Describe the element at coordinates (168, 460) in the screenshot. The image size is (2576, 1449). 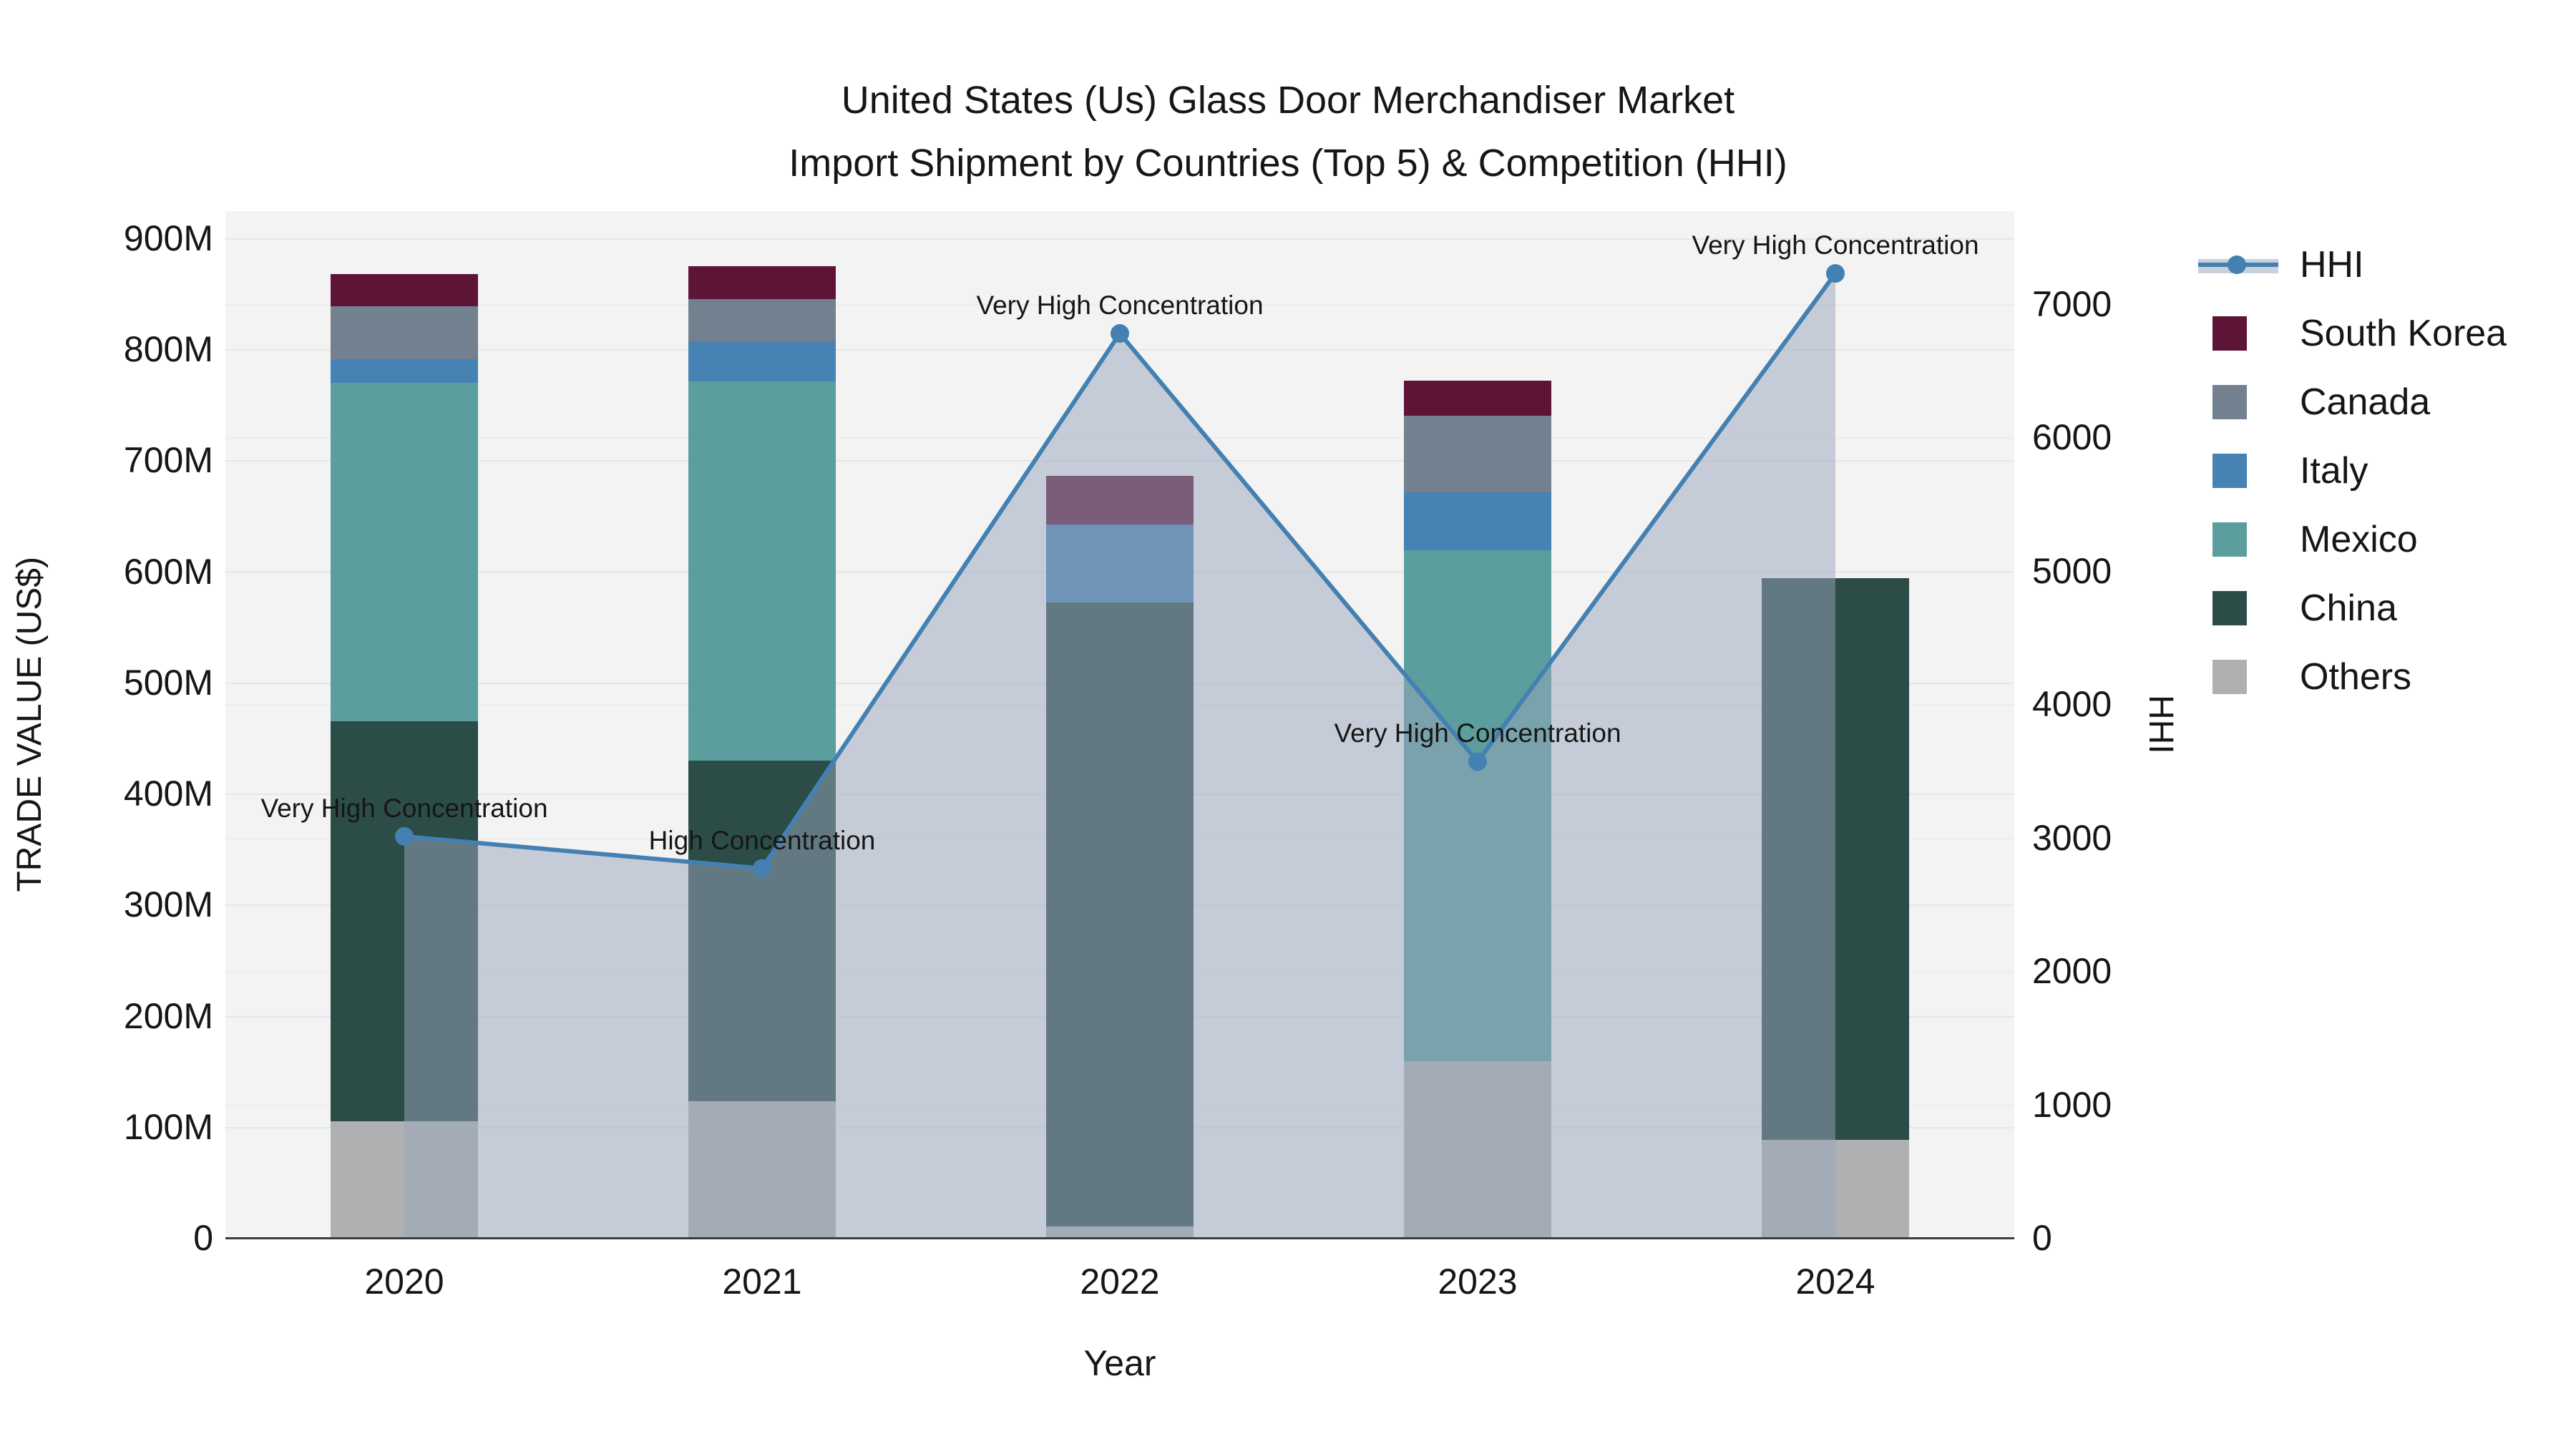
I see `y-left-tick-700M: 700M` at that location.